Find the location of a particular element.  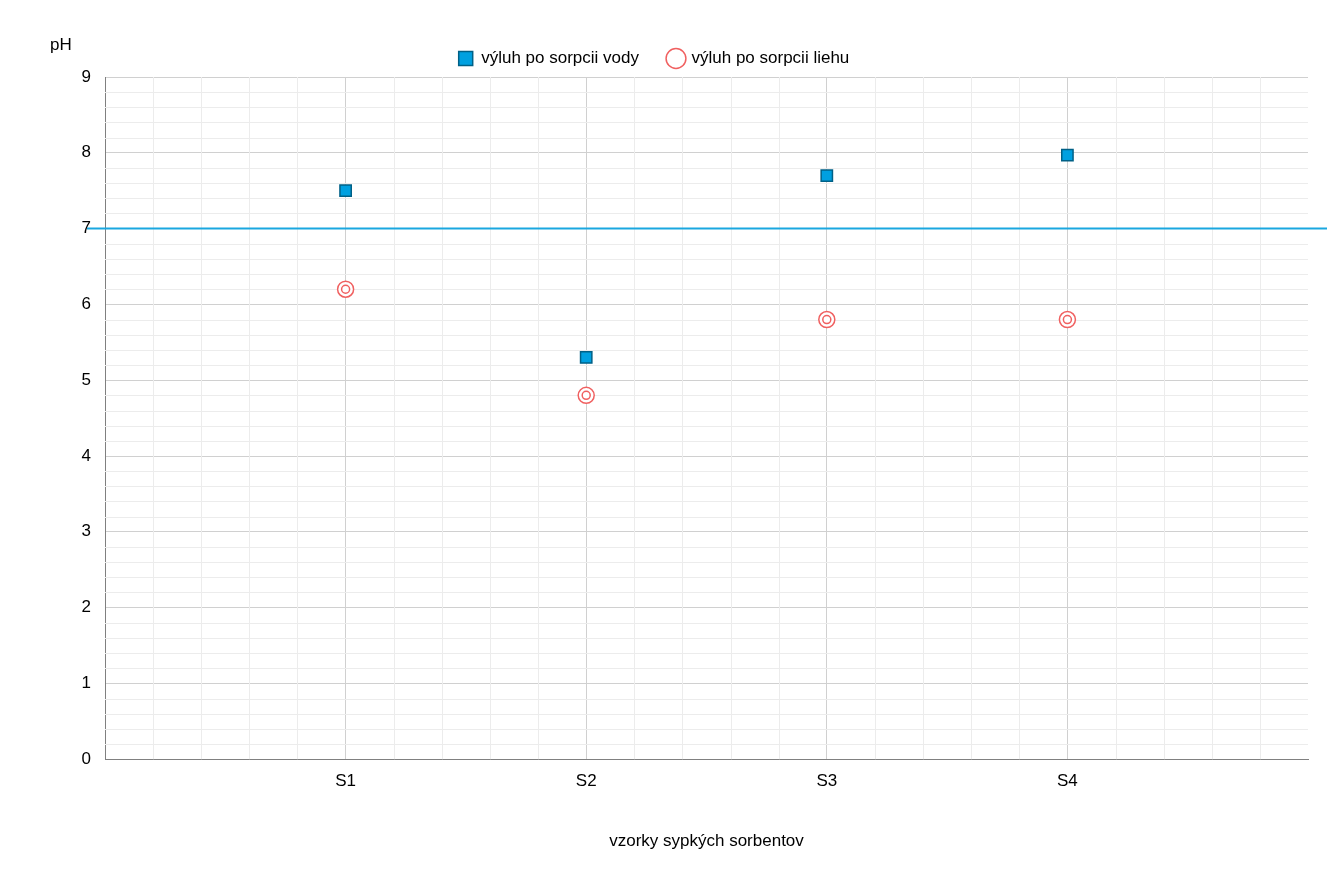

legend-label: výluh po sorpcii liehu is located at coordinates (770, 58).